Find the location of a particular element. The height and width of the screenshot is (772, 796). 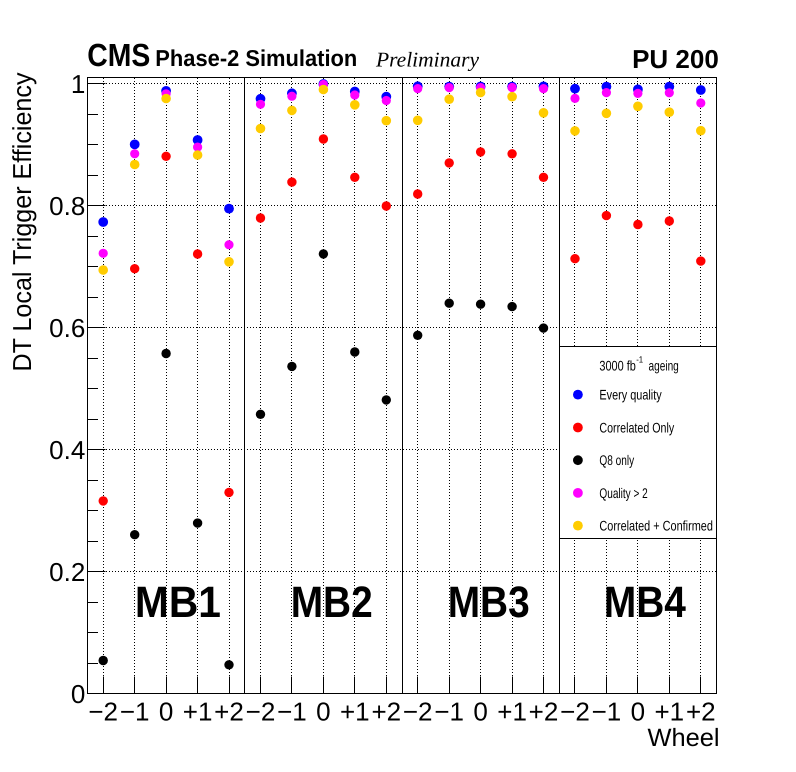

svg-text: ageing is located at coordinates (664, 366).